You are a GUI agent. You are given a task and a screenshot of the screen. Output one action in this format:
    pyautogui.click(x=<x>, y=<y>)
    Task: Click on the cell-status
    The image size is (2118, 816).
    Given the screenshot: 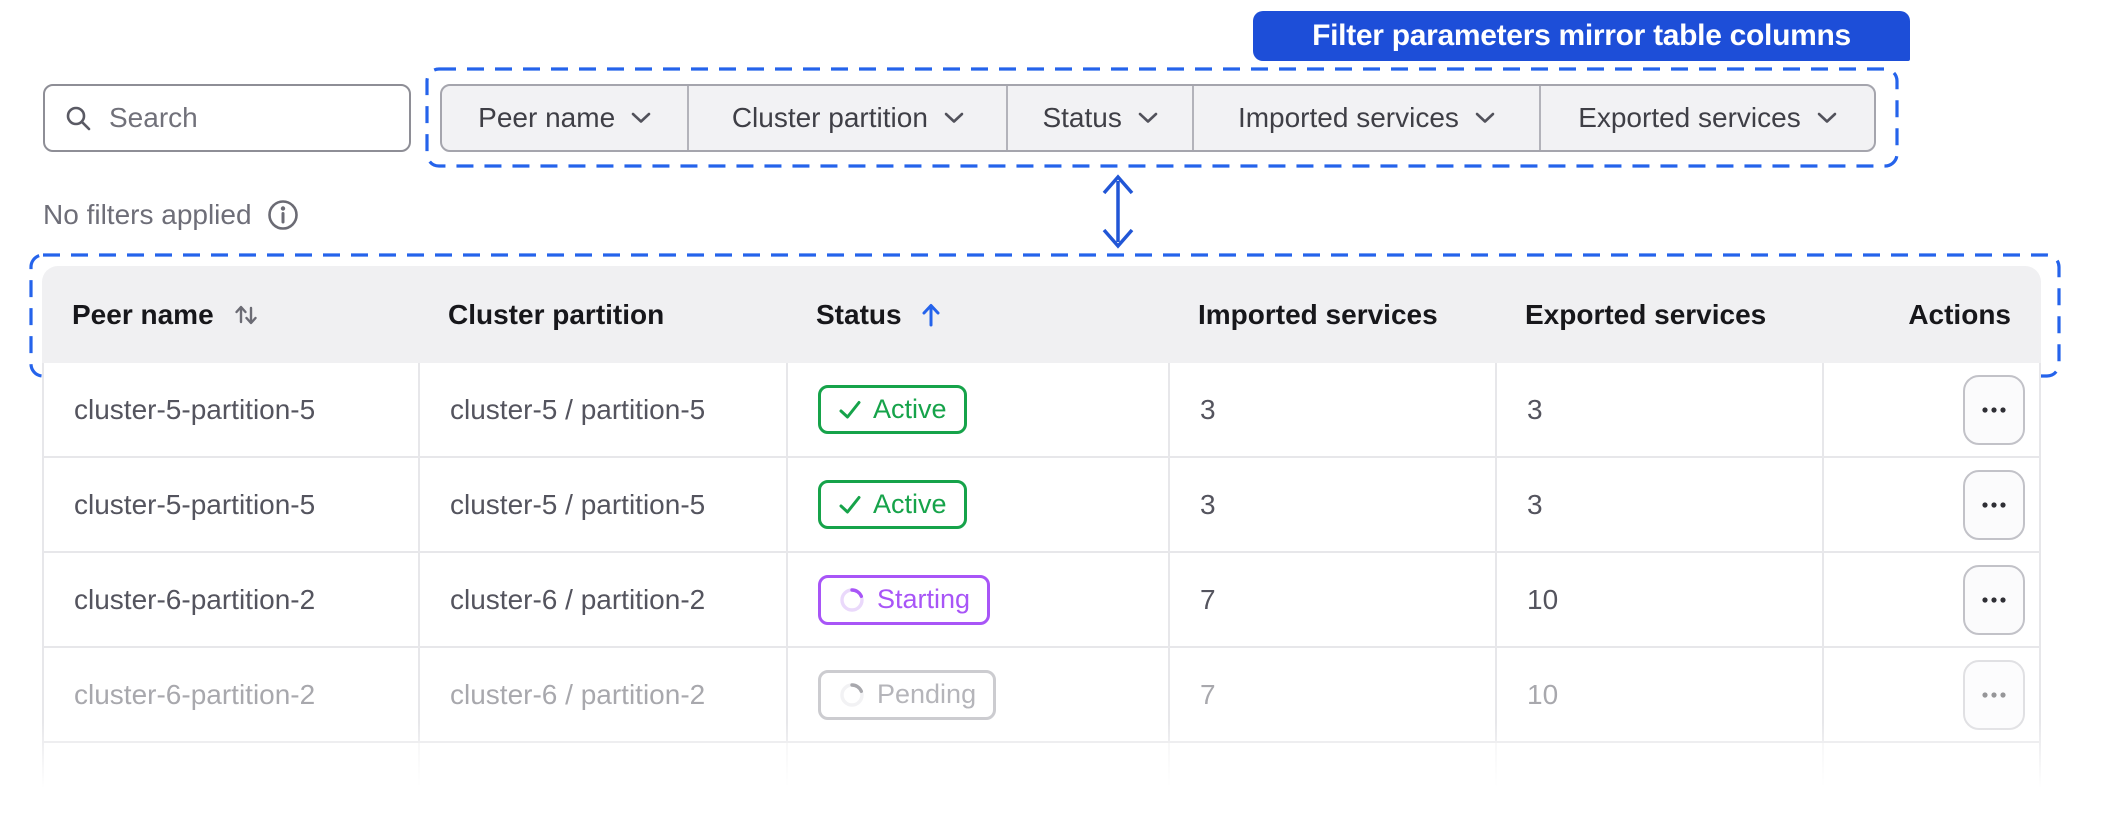 What is the action you would take?
    pyautogui.click(x=977, y=767)
    